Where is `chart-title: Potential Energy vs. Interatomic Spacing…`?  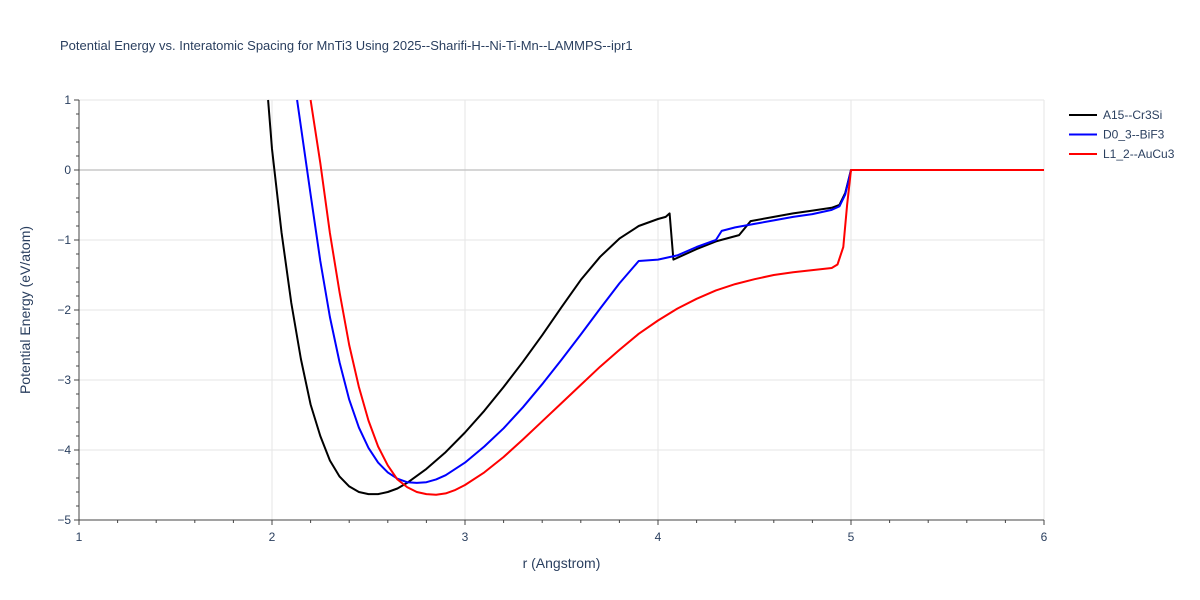
chart-title: Potential Energy vs. Interatomic Spacing… is located at coordinates (346, 45).